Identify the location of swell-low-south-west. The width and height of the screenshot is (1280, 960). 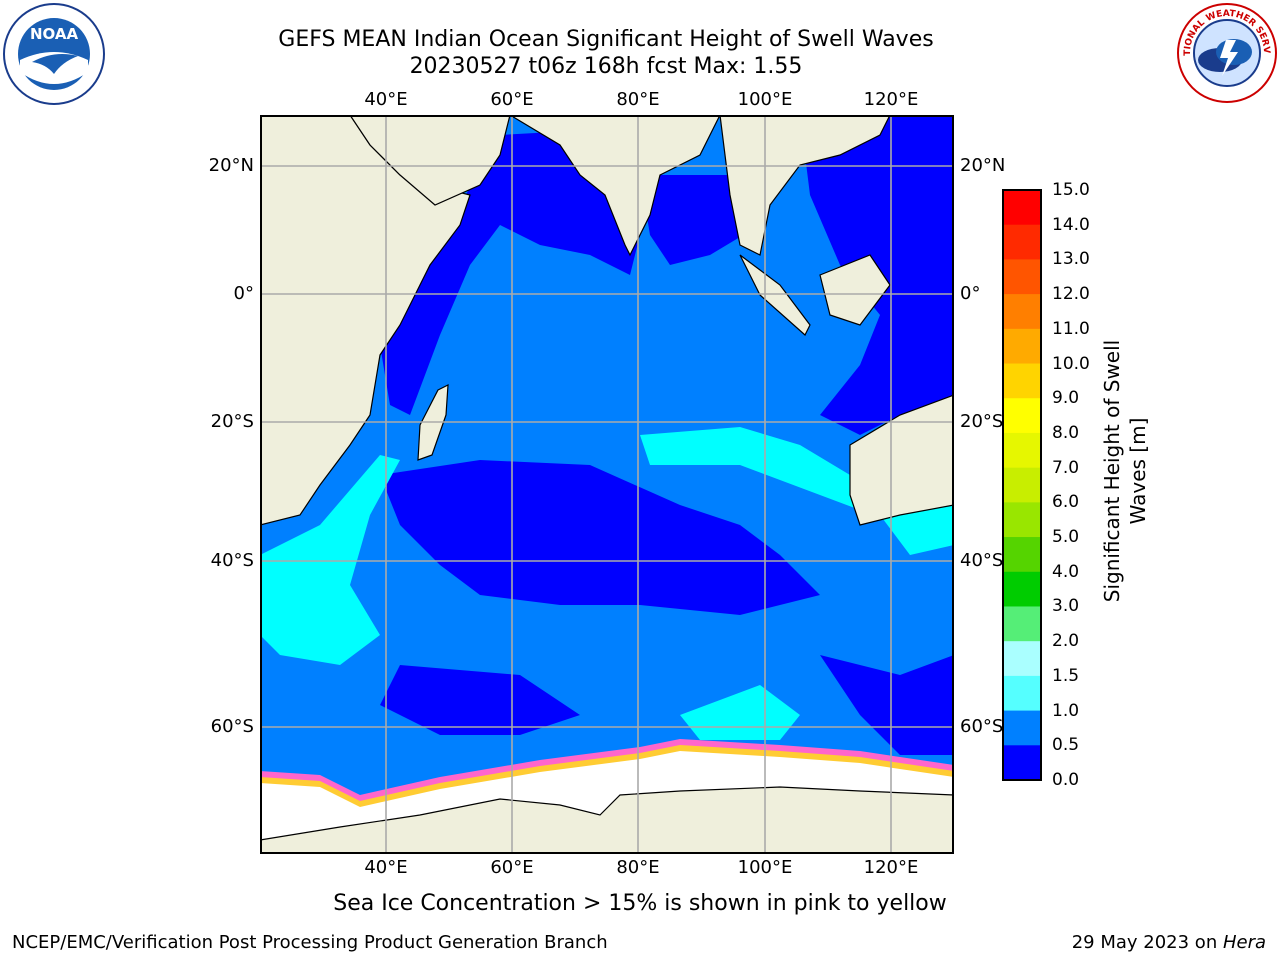
(480, 700).